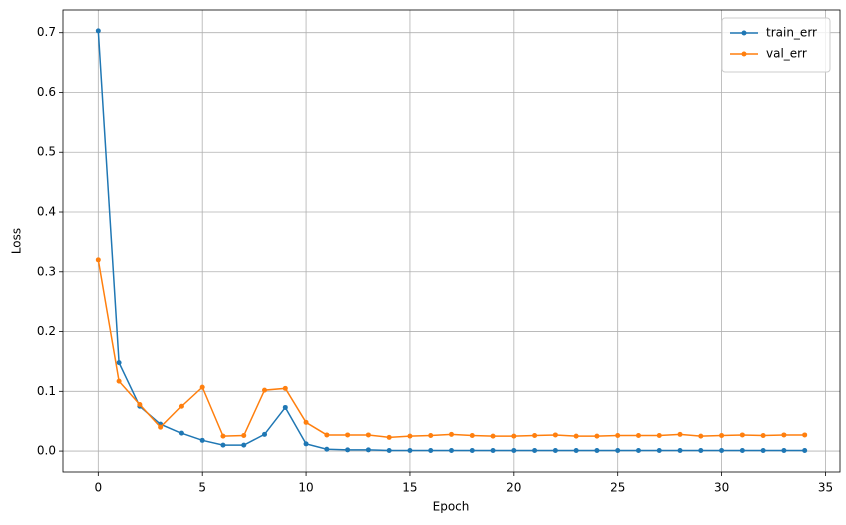  What do you see at coordinates (786, 54) in the screenshot?
I see `legend-label: val_err` at bounding box center [786, 54].